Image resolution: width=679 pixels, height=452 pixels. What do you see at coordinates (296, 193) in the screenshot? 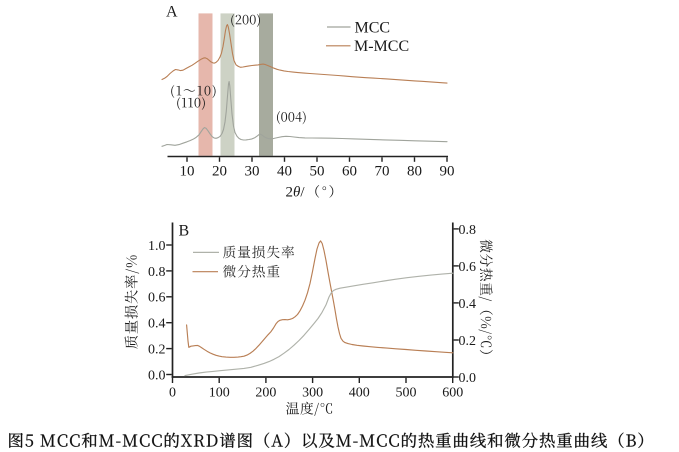
I see `svg-text: 2θ/` at bounding box center [296, 193].